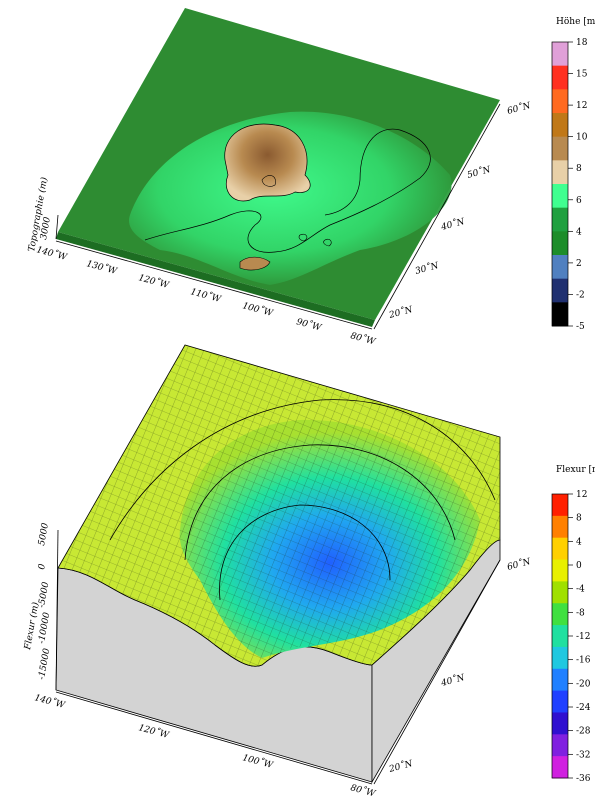 The width and height of the screenshot is (595, 799). Describe the element at coordinates (44, 534) in the screenshot. I see `bottom-z-tick: 5000` at that location.